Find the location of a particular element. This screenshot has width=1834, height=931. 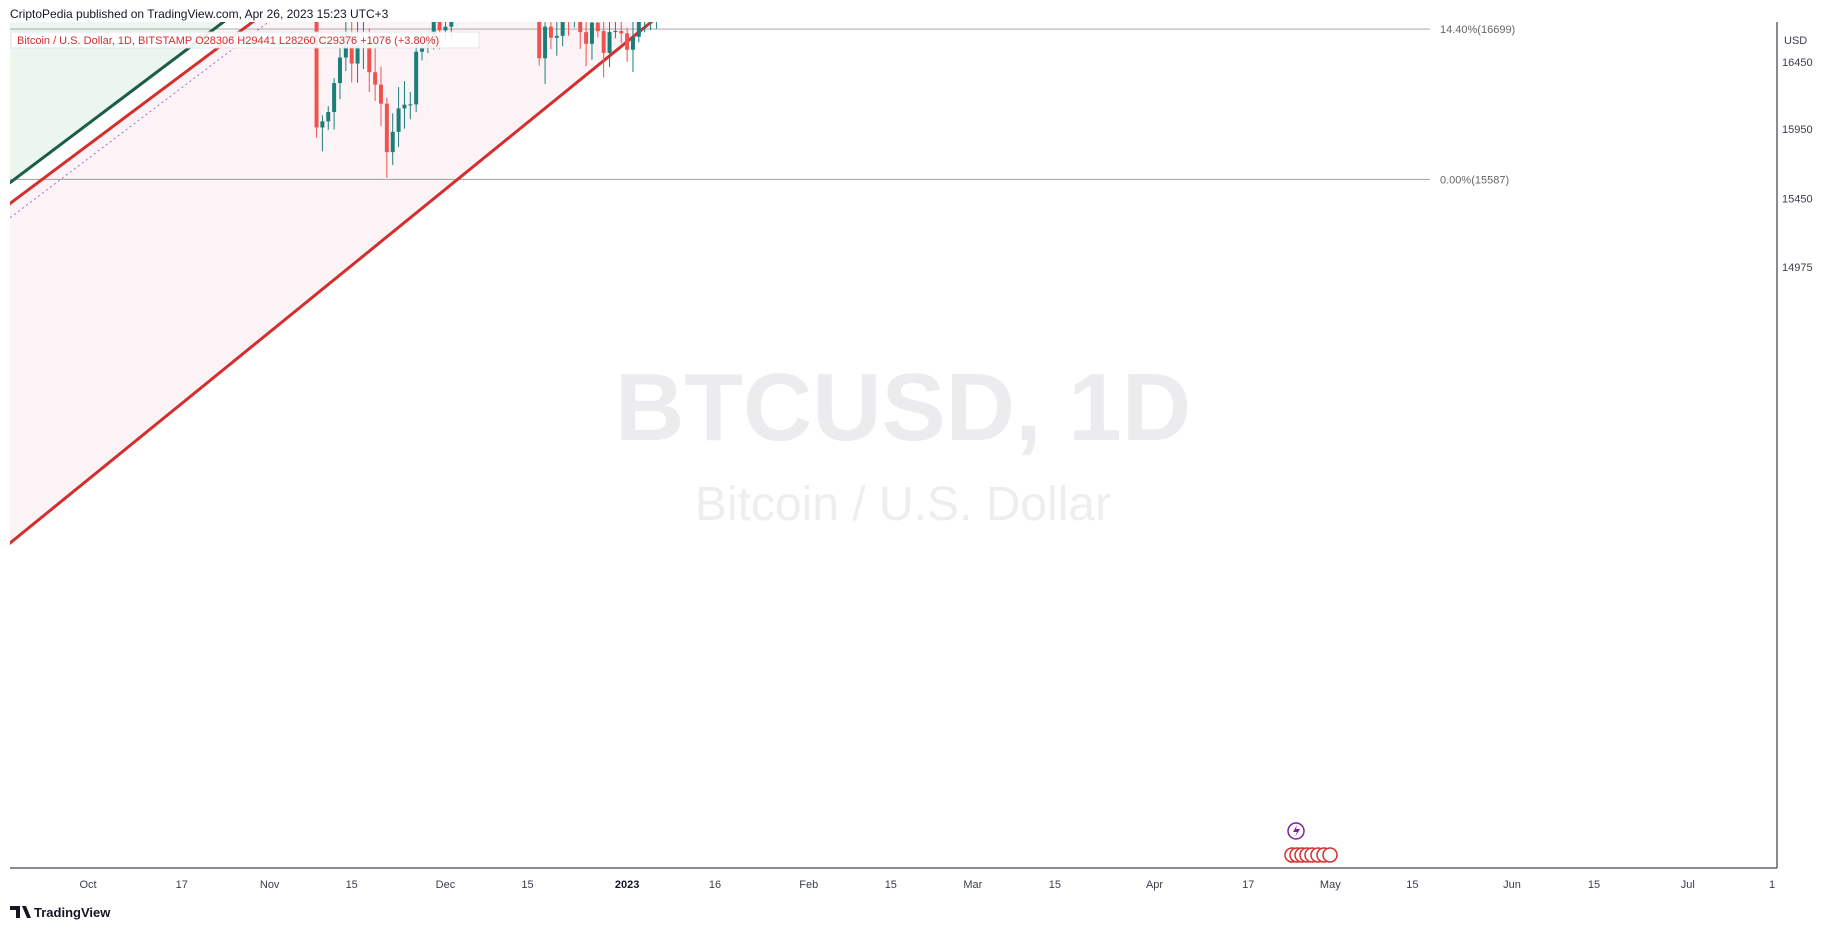

time-tick-label: Apr is located at coordinates (1154, 885).